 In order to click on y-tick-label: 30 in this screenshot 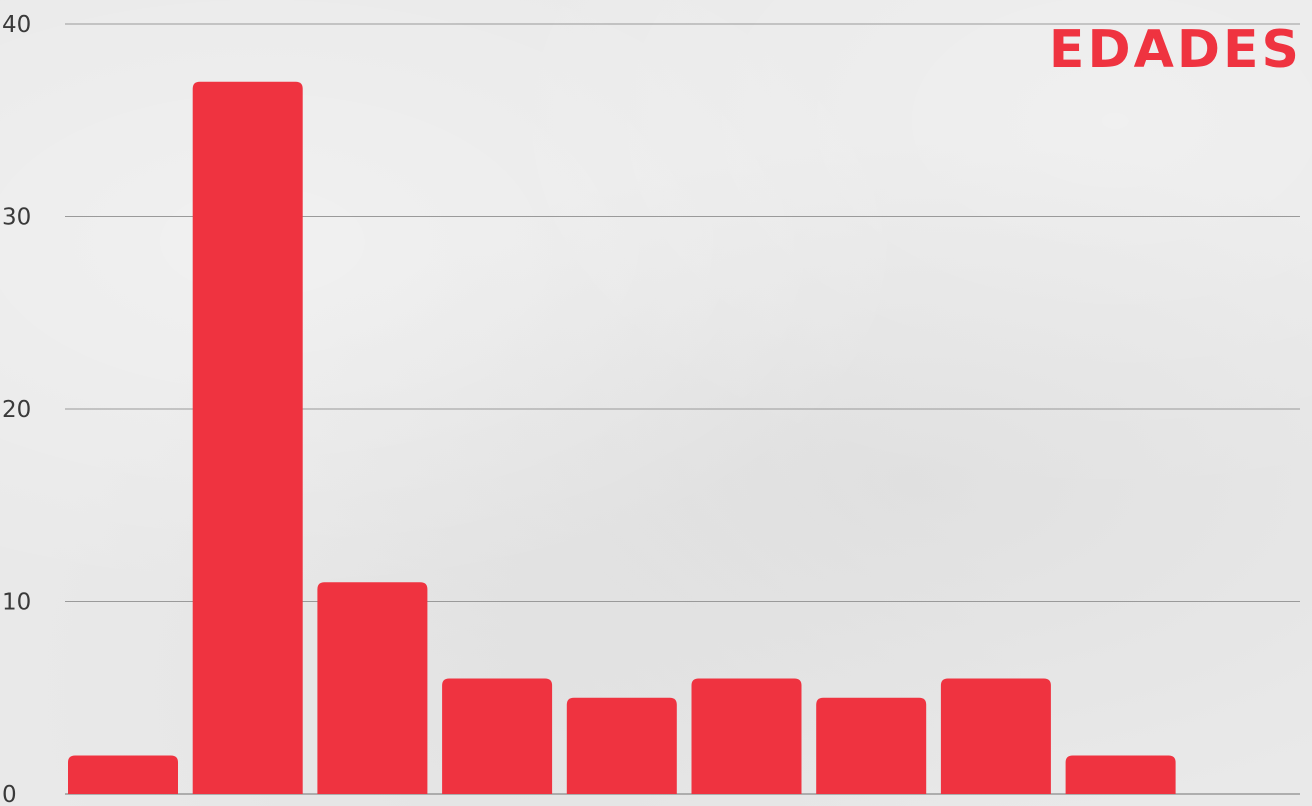, I will do `click(16, 218)`.